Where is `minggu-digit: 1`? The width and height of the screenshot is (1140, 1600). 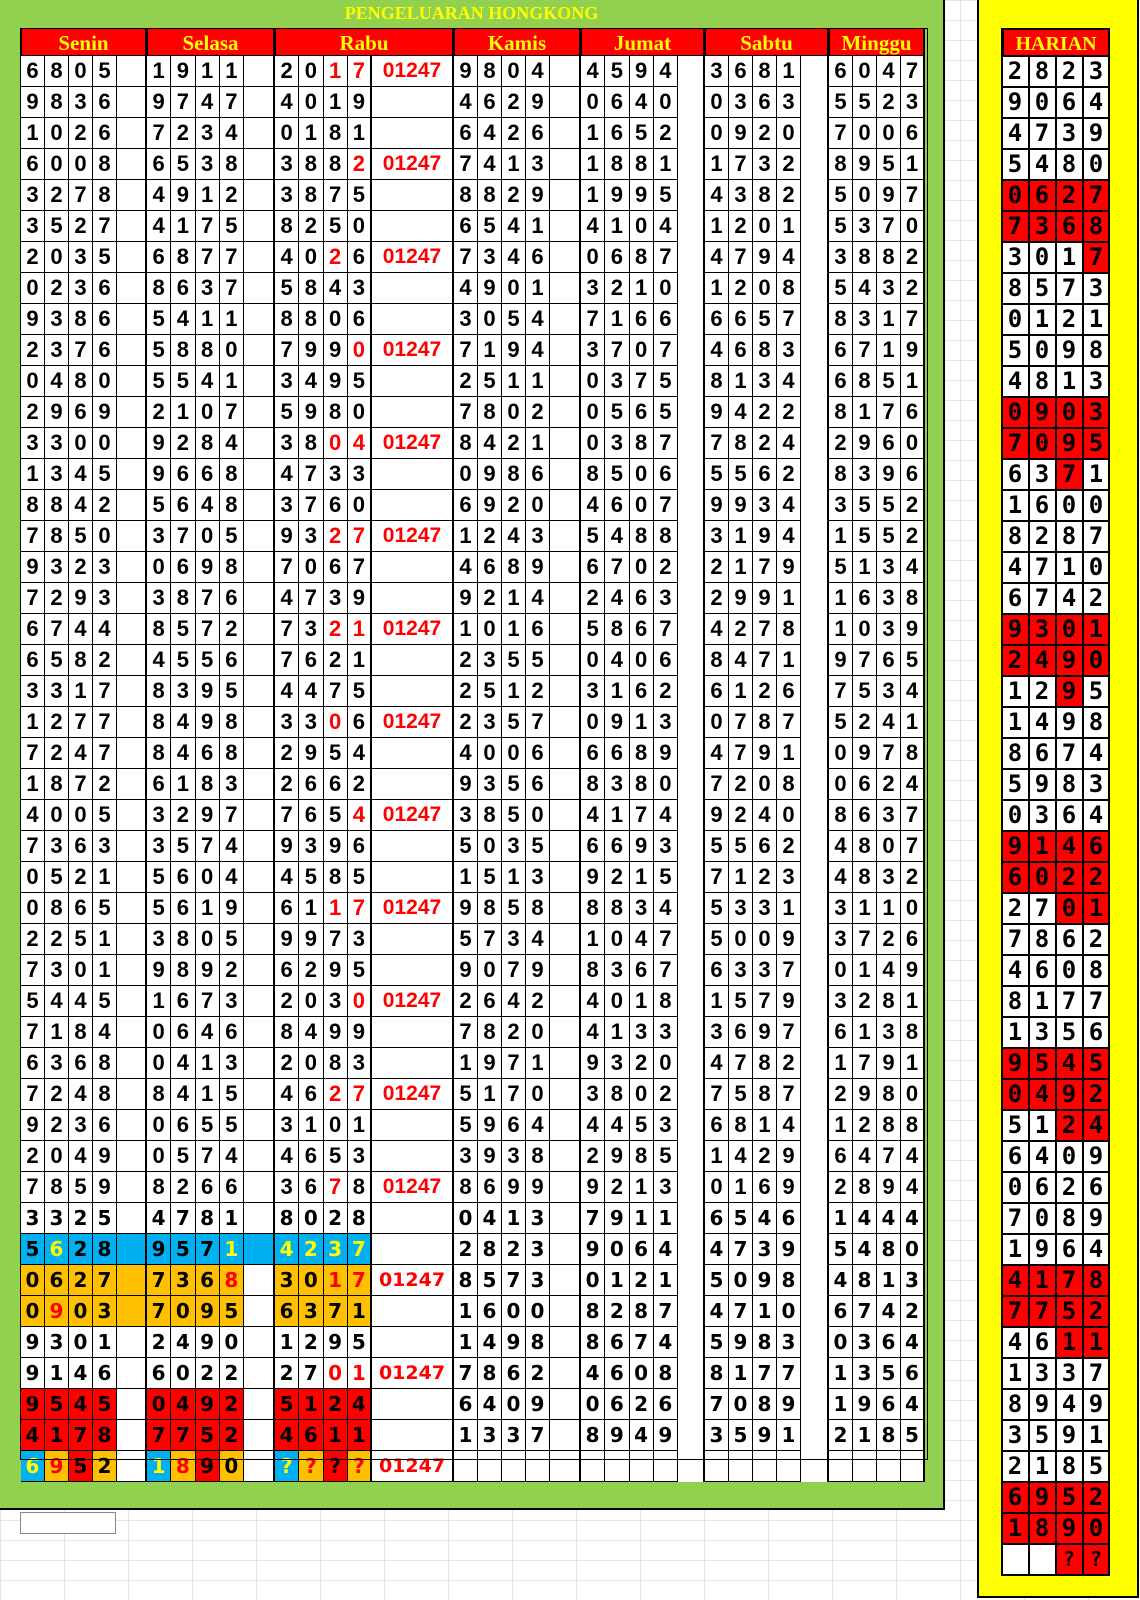
minggu-digit: 1 is located at coordinates (865, 412).